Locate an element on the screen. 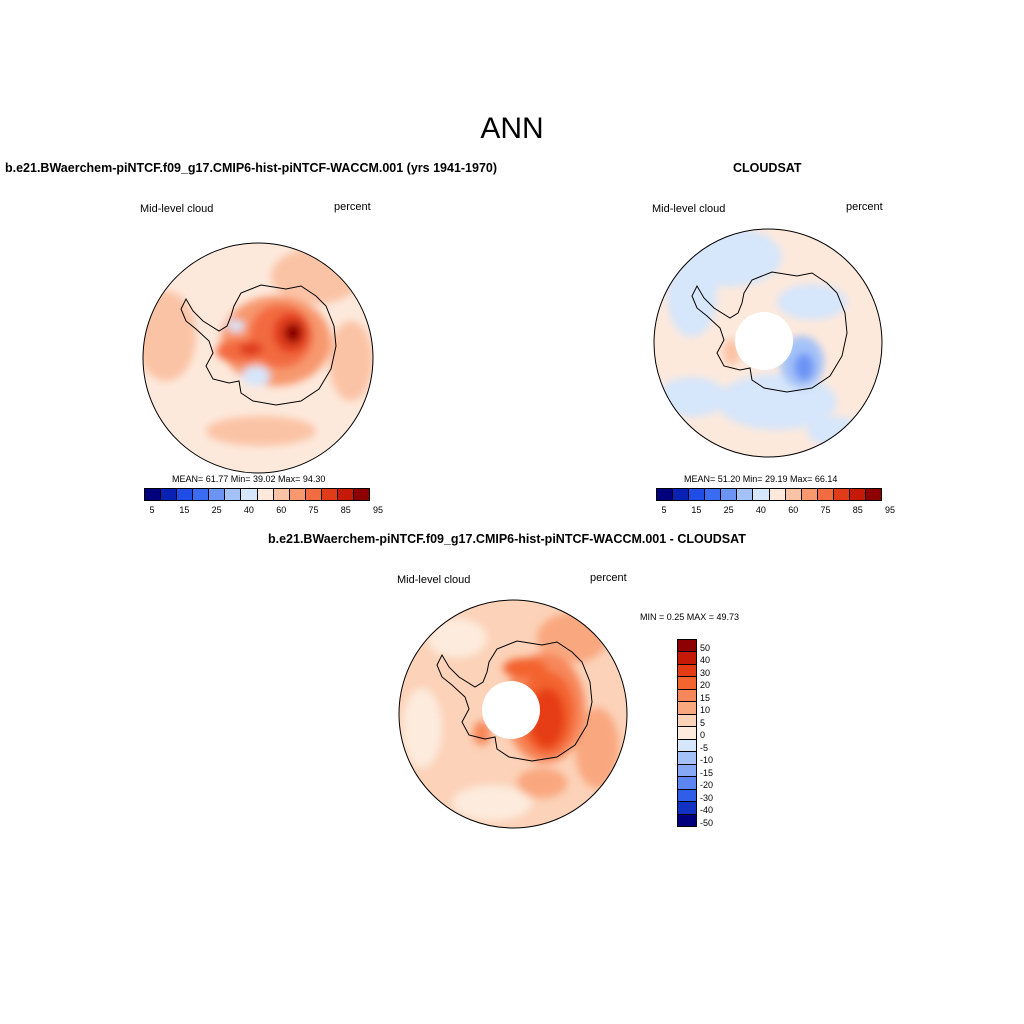 This screenshot has height=1024, width=1024. panel1-colorbar is located at coordinates (257, 494).